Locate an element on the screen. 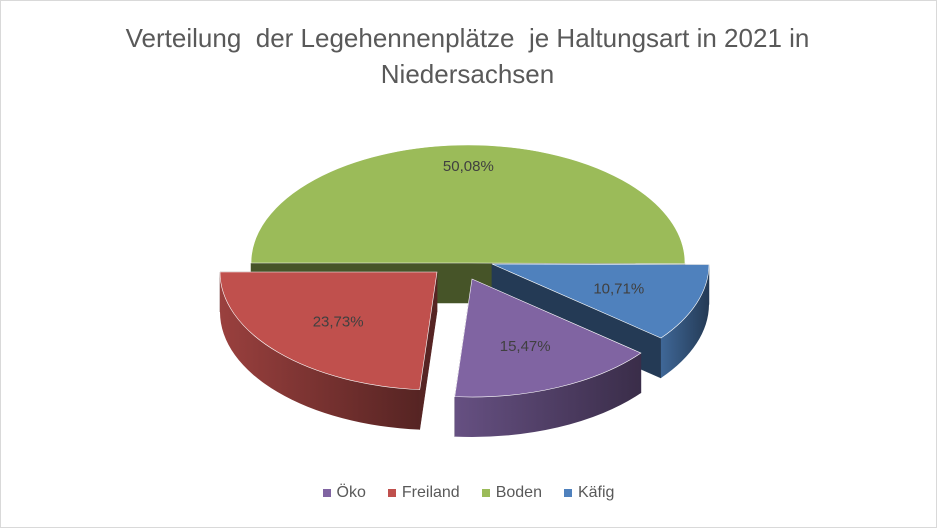 The image size is (937, 528). legend-item-freiland: Freiland is located at coordinates (423, 493).